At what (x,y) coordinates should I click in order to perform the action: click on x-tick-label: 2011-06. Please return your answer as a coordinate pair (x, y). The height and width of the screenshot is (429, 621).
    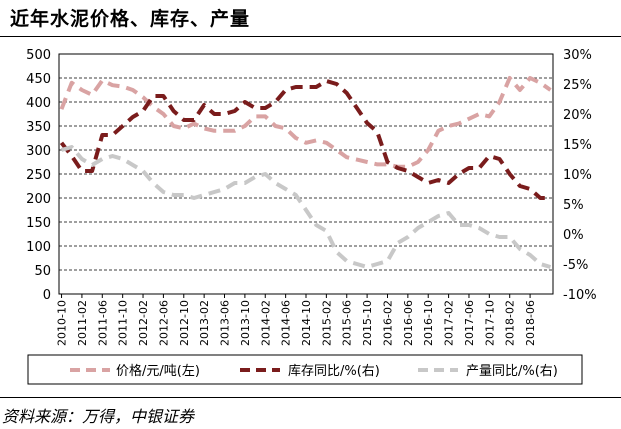
    Looking at the image, I should click on (102, 323).